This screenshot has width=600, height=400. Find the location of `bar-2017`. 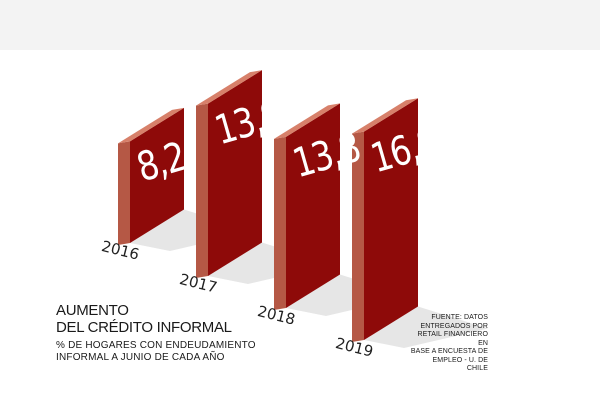

bar-2017 is located at coordinates (229, 174).